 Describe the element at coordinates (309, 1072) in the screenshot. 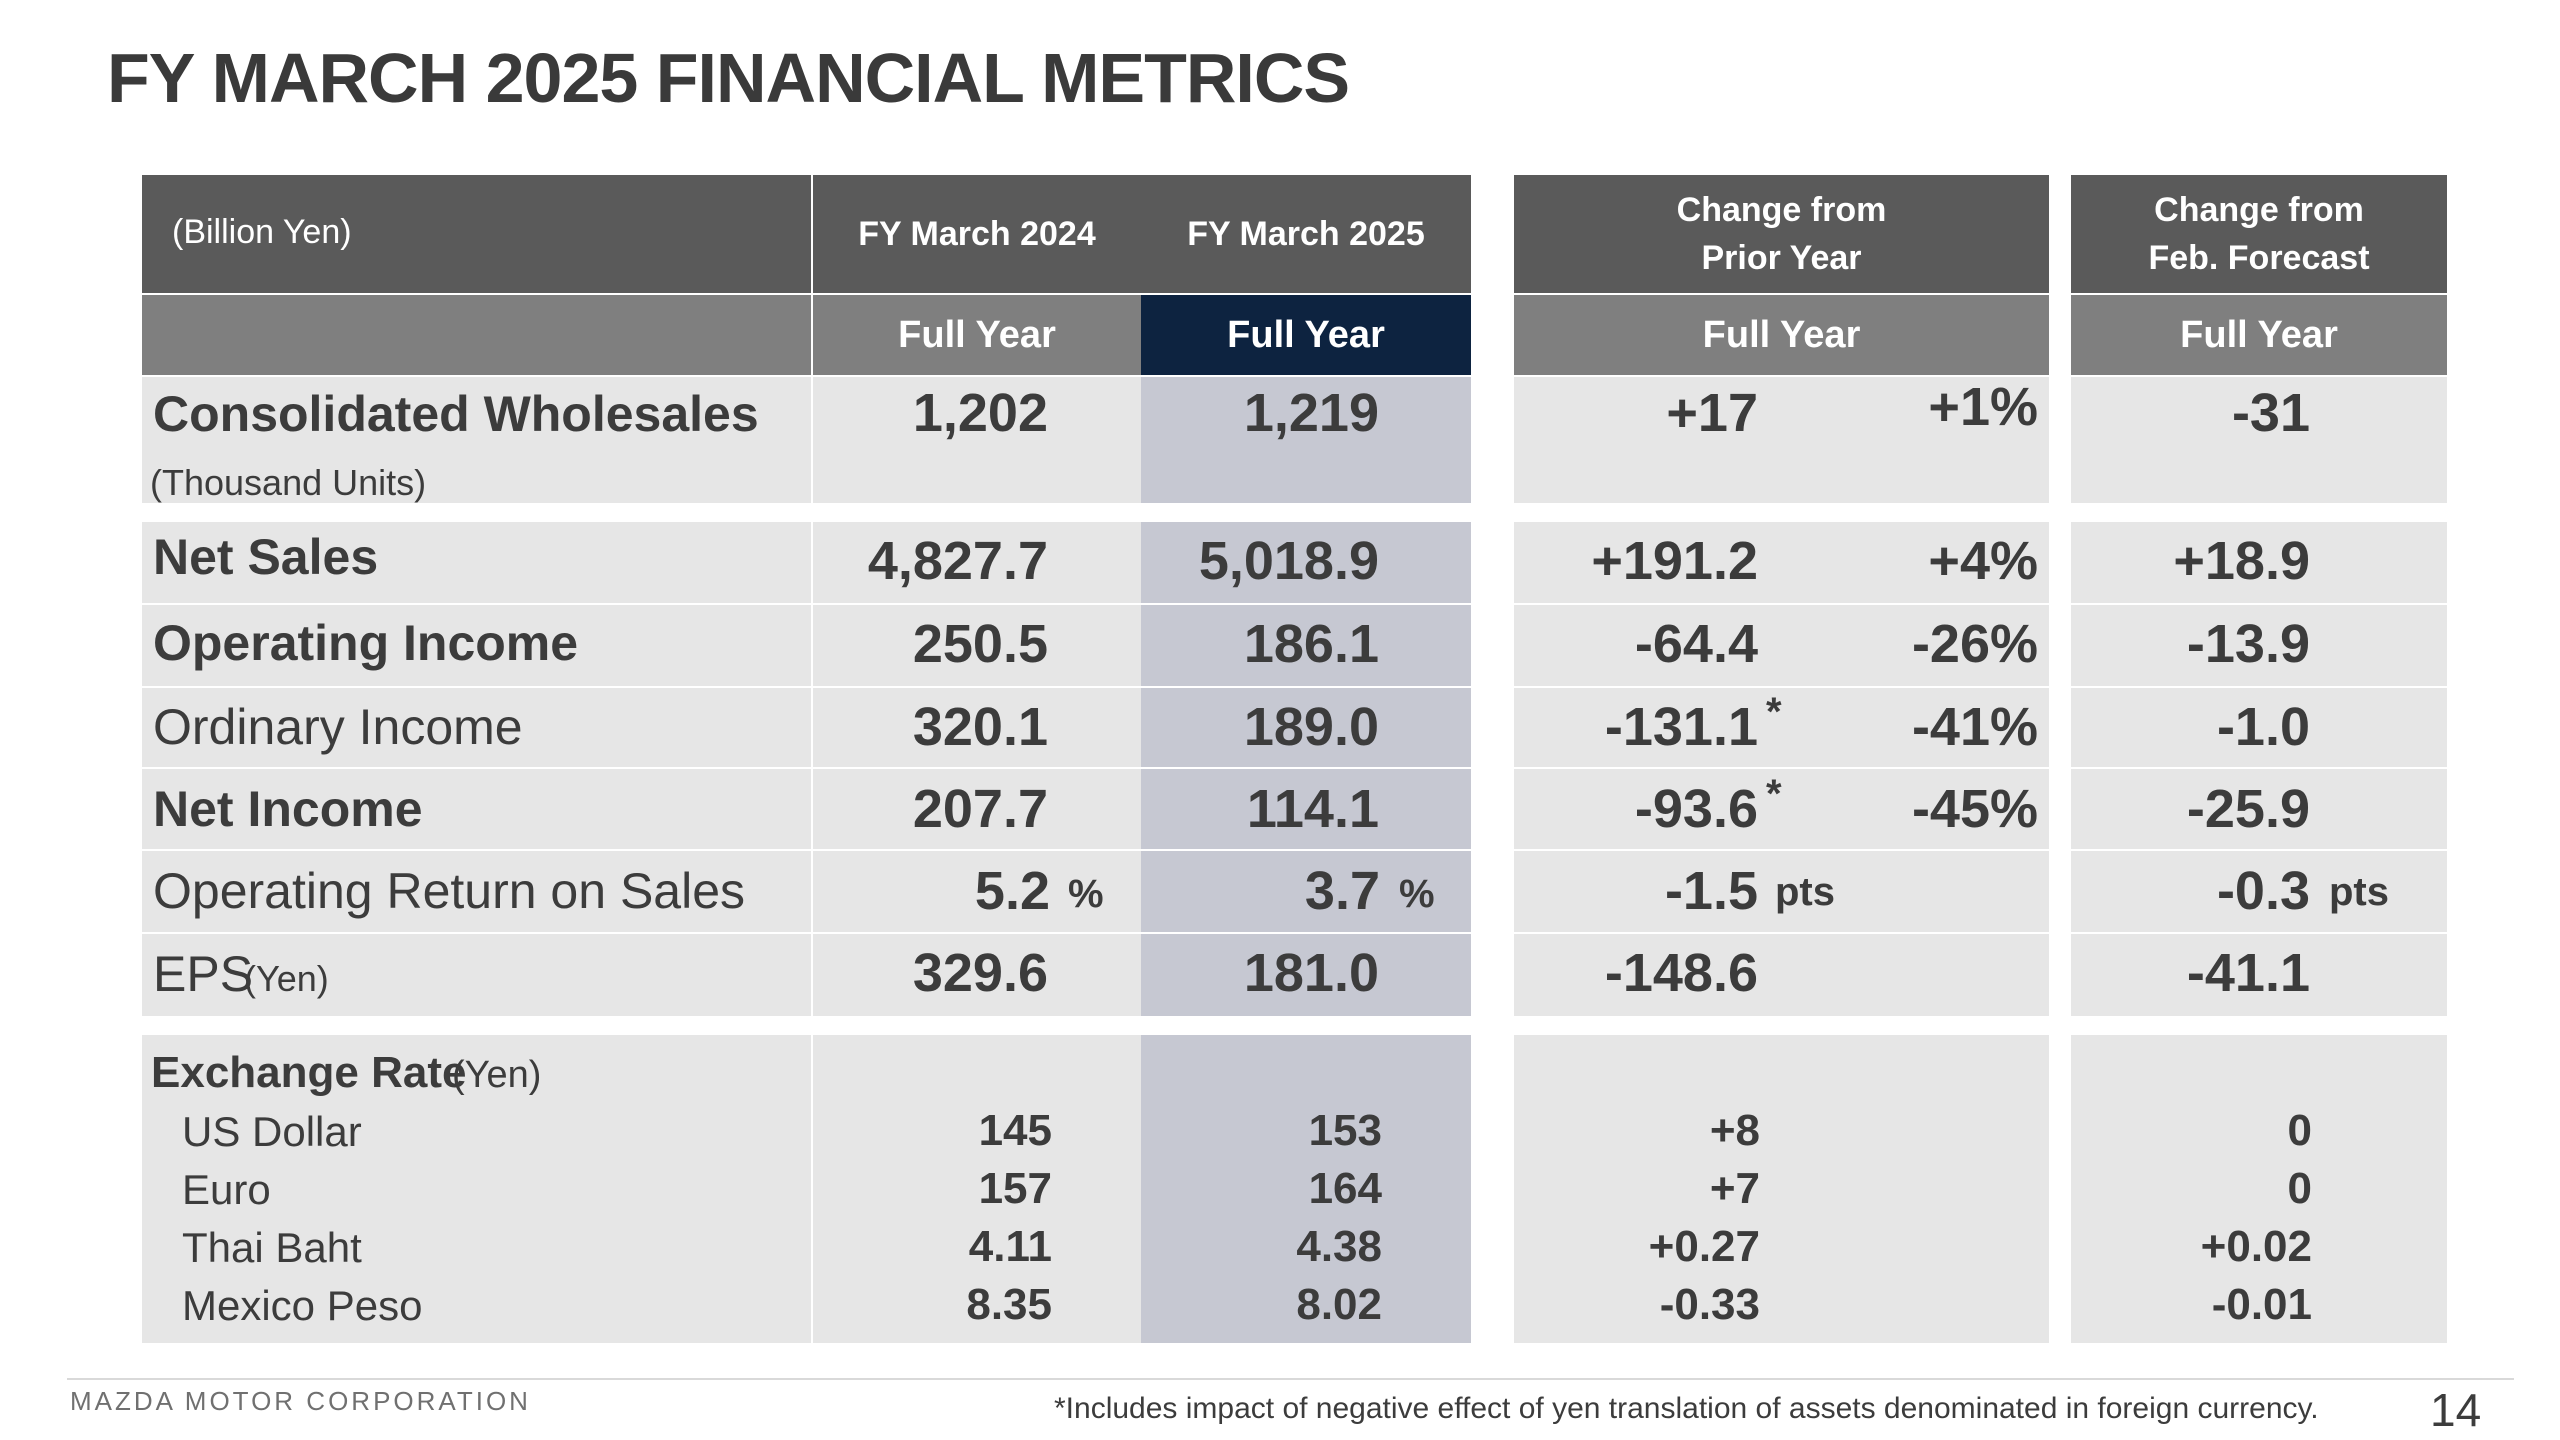

I see `exchange-label: Exchange Rate` at that location.